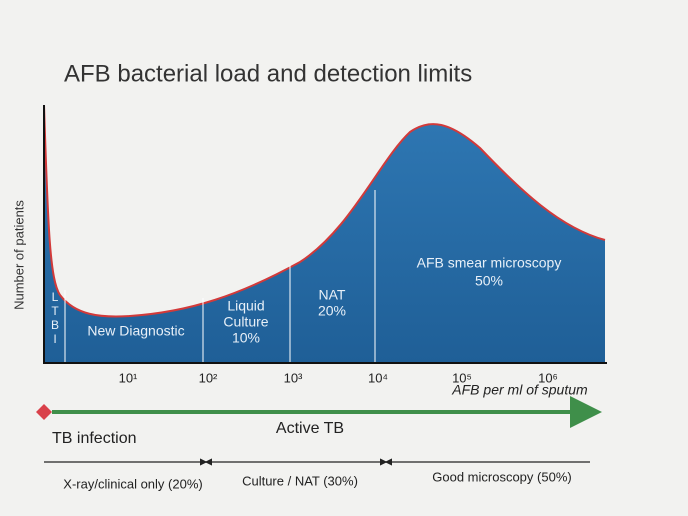 The width and height of the screenshot is (688, 516). Describe the element at coordinates (128, 377) in the screenshot. I see `x-tick-label: 10¹` at that location.